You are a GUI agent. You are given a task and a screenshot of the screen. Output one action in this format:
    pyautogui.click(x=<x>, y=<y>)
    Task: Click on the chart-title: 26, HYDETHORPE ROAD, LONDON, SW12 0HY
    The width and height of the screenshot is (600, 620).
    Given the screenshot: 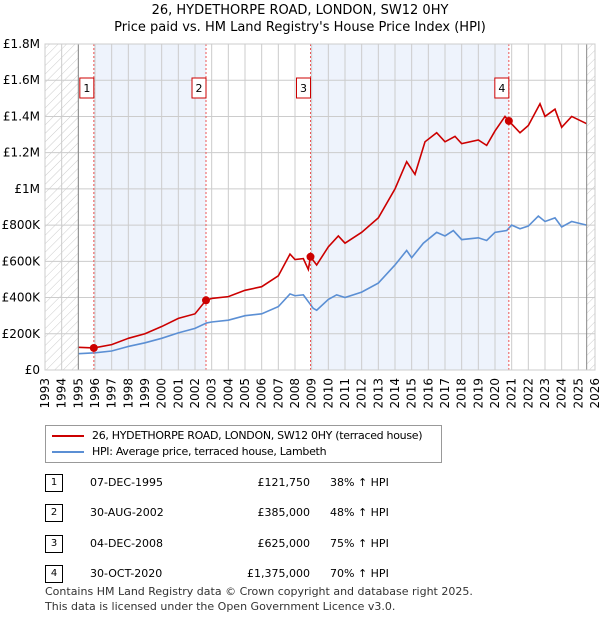 What is the action you would take?
    pyautogui.click(x=300, y=10)
    